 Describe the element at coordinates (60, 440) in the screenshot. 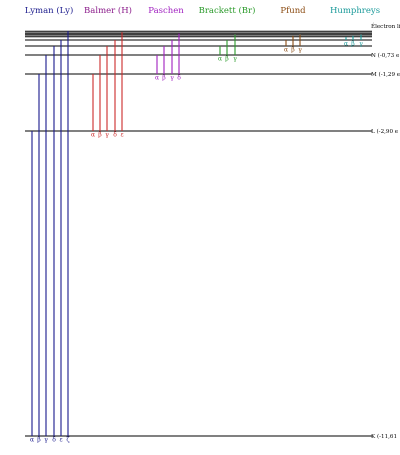

I see `greek-label-lyman-5: ε` at that location.